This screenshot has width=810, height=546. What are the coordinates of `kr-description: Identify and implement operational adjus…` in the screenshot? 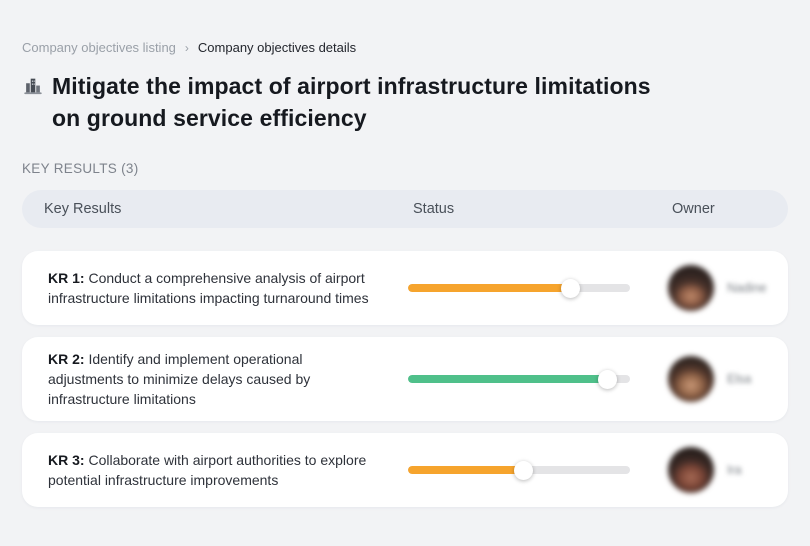 It's located at (179, 379).